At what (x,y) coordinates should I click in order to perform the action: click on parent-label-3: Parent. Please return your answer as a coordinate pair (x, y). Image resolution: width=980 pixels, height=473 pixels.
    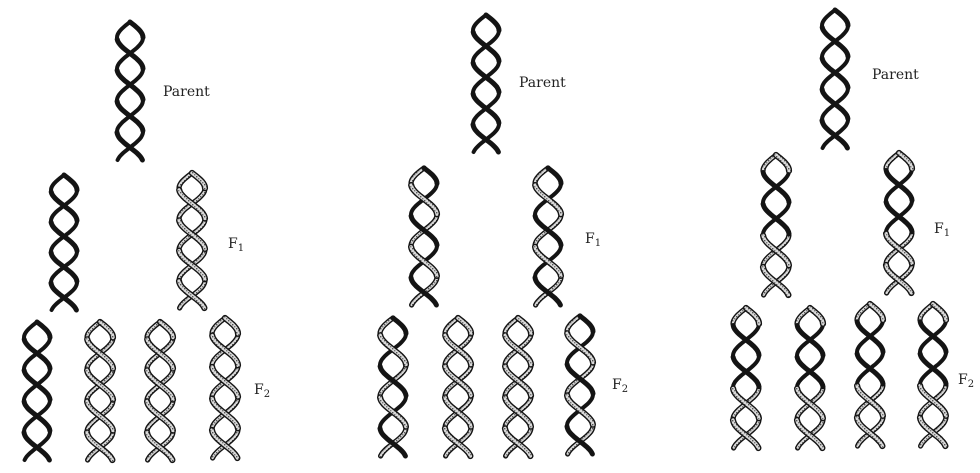
    Looking at the image, I should click on (895, 75).